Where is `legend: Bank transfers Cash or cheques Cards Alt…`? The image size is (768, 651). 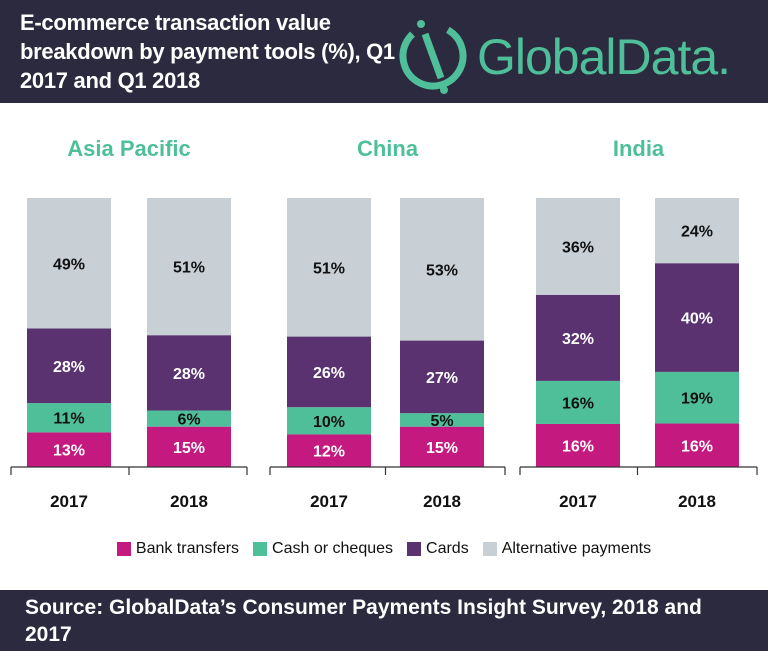
legend: Bank transfers Cash or cheques Cards Alt… is located at coordinates (384, 549).